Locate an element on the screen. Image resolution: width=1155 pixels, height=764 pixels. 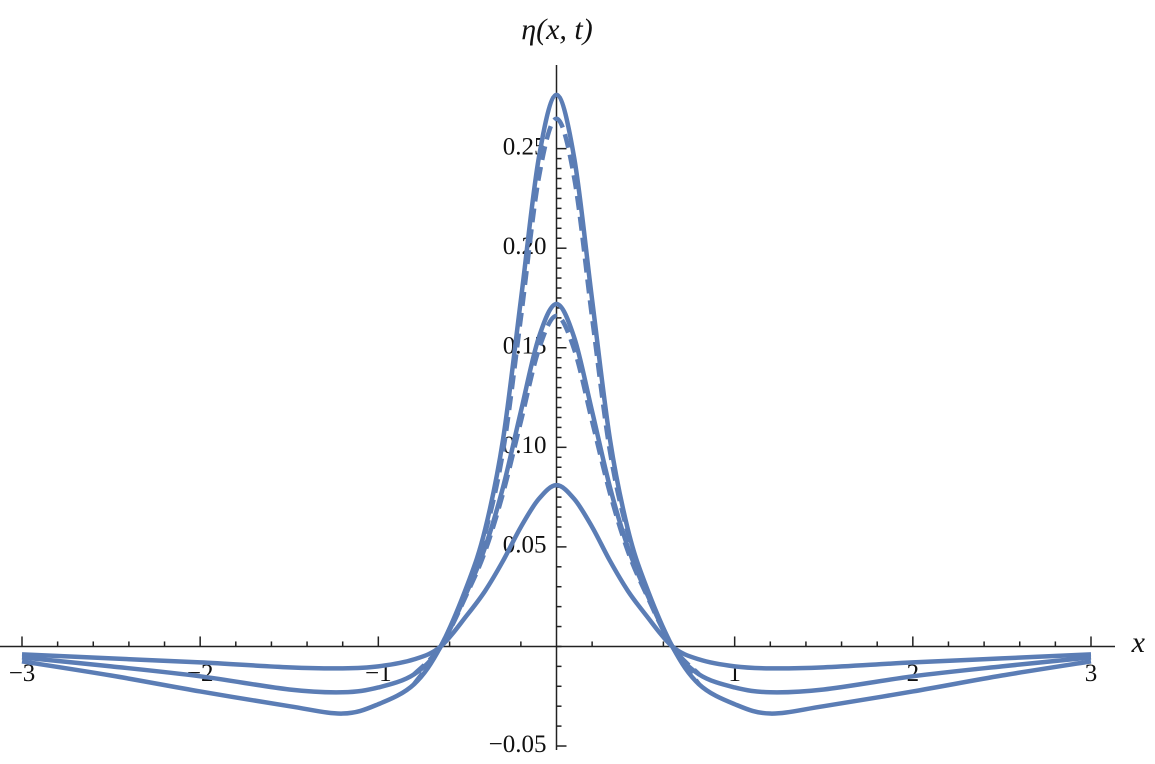
x-axis-label: x is located at coordinates (1138, 642).